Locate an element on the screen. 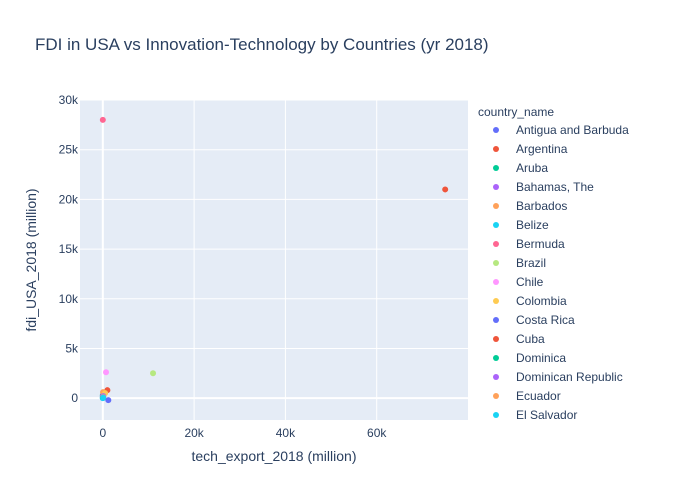 The height and width of the screenshot is (500, 700). legend-item-label: Aruba is located at coordinates (532, 168).